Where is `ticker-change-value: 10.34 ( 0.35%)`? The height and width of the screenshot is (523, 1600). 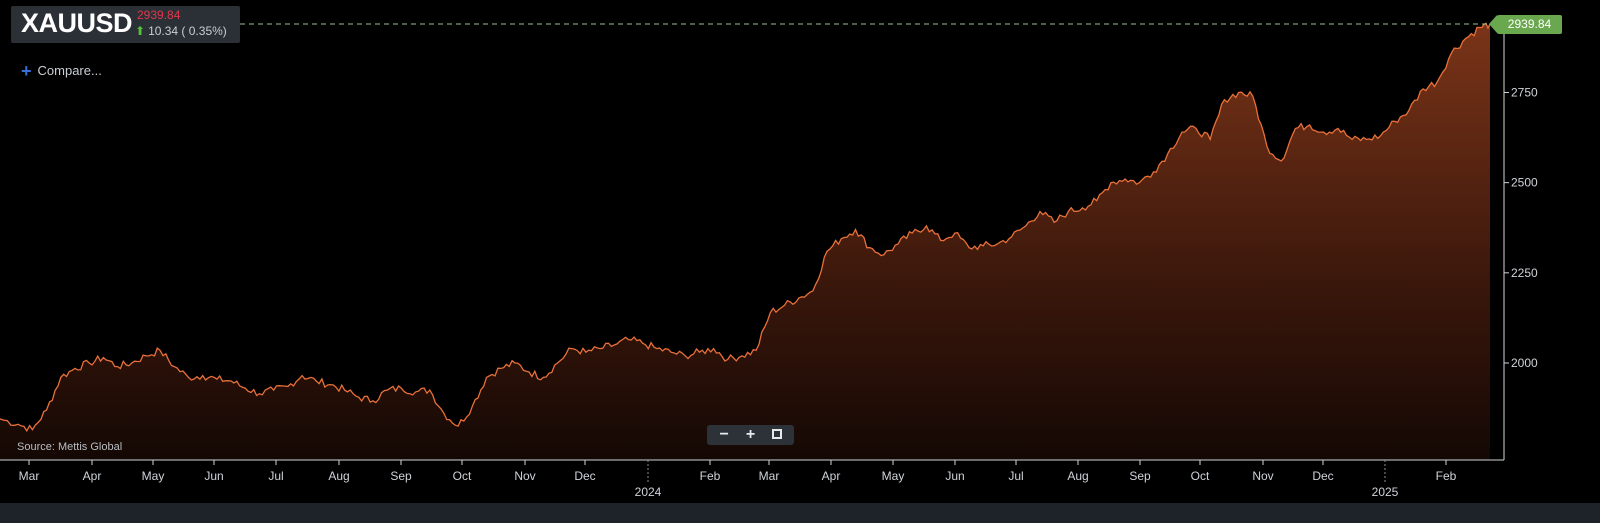 ticker-change-value: 10.34 ( 0.35%) is located at coordinates (187, 31).